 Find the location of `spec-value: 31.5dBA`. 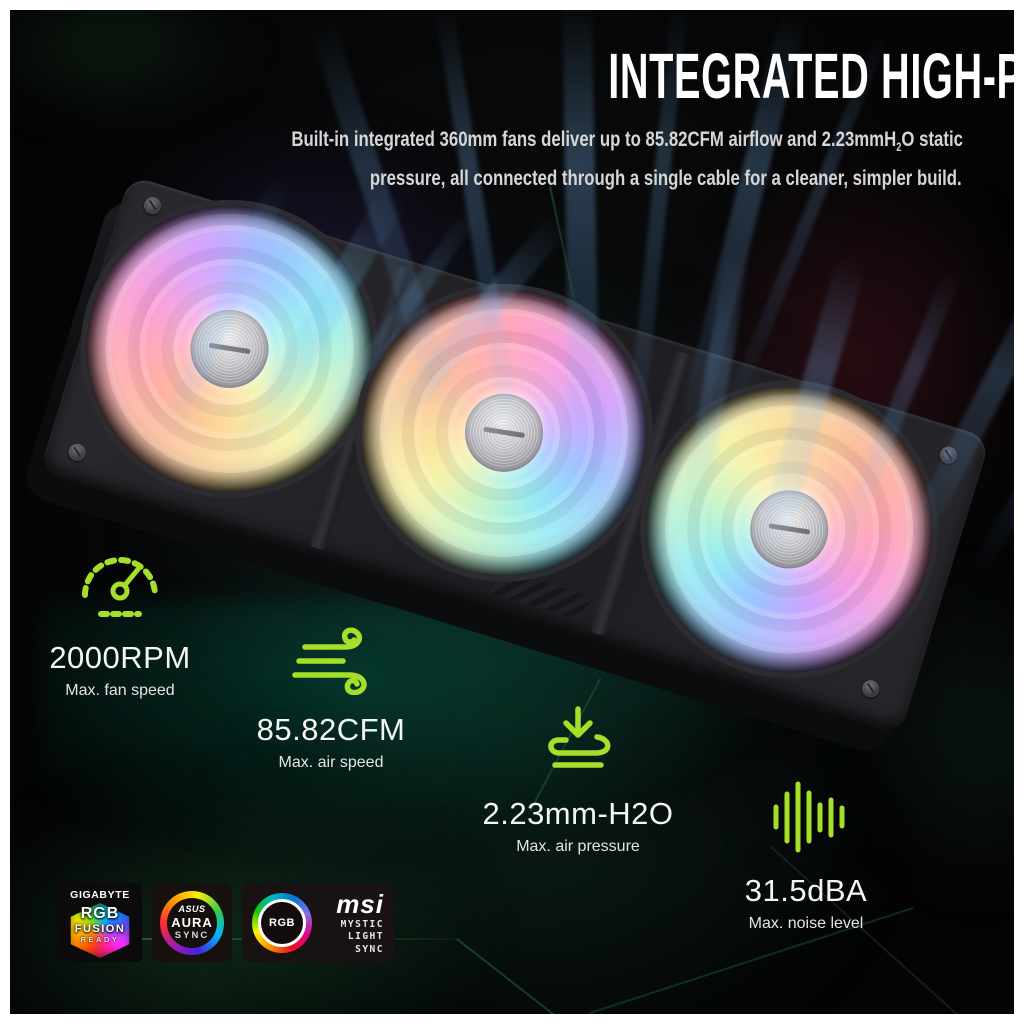

spec-value: 31.5dBA is located at coordinates (806, 890).